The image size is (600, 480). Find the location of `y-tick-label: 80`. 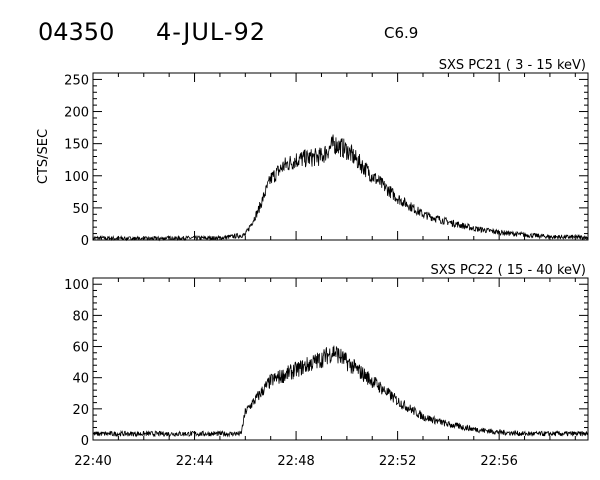

y-tick-label: 80 is located at coordinates (80, 316).